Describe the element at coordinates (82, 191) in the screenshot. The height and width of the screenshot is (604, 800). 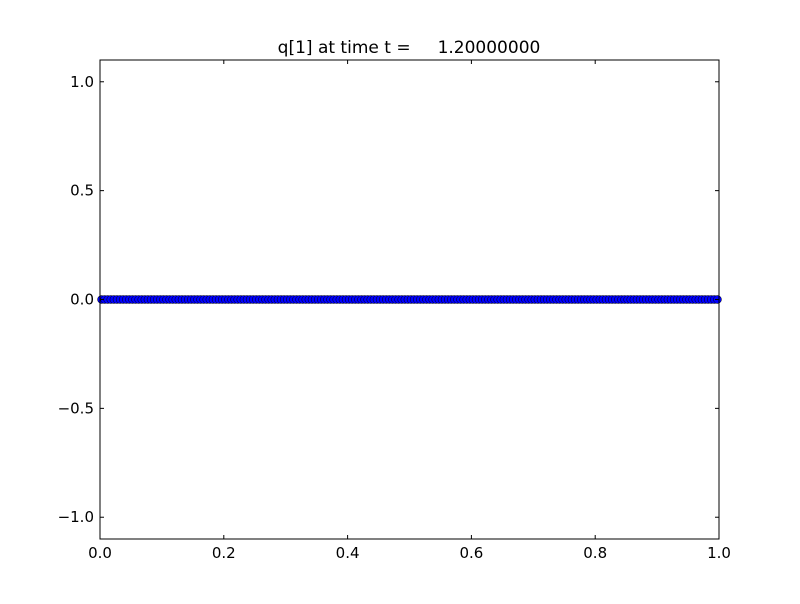
I see `y-tick-label: 0.5` at that location.